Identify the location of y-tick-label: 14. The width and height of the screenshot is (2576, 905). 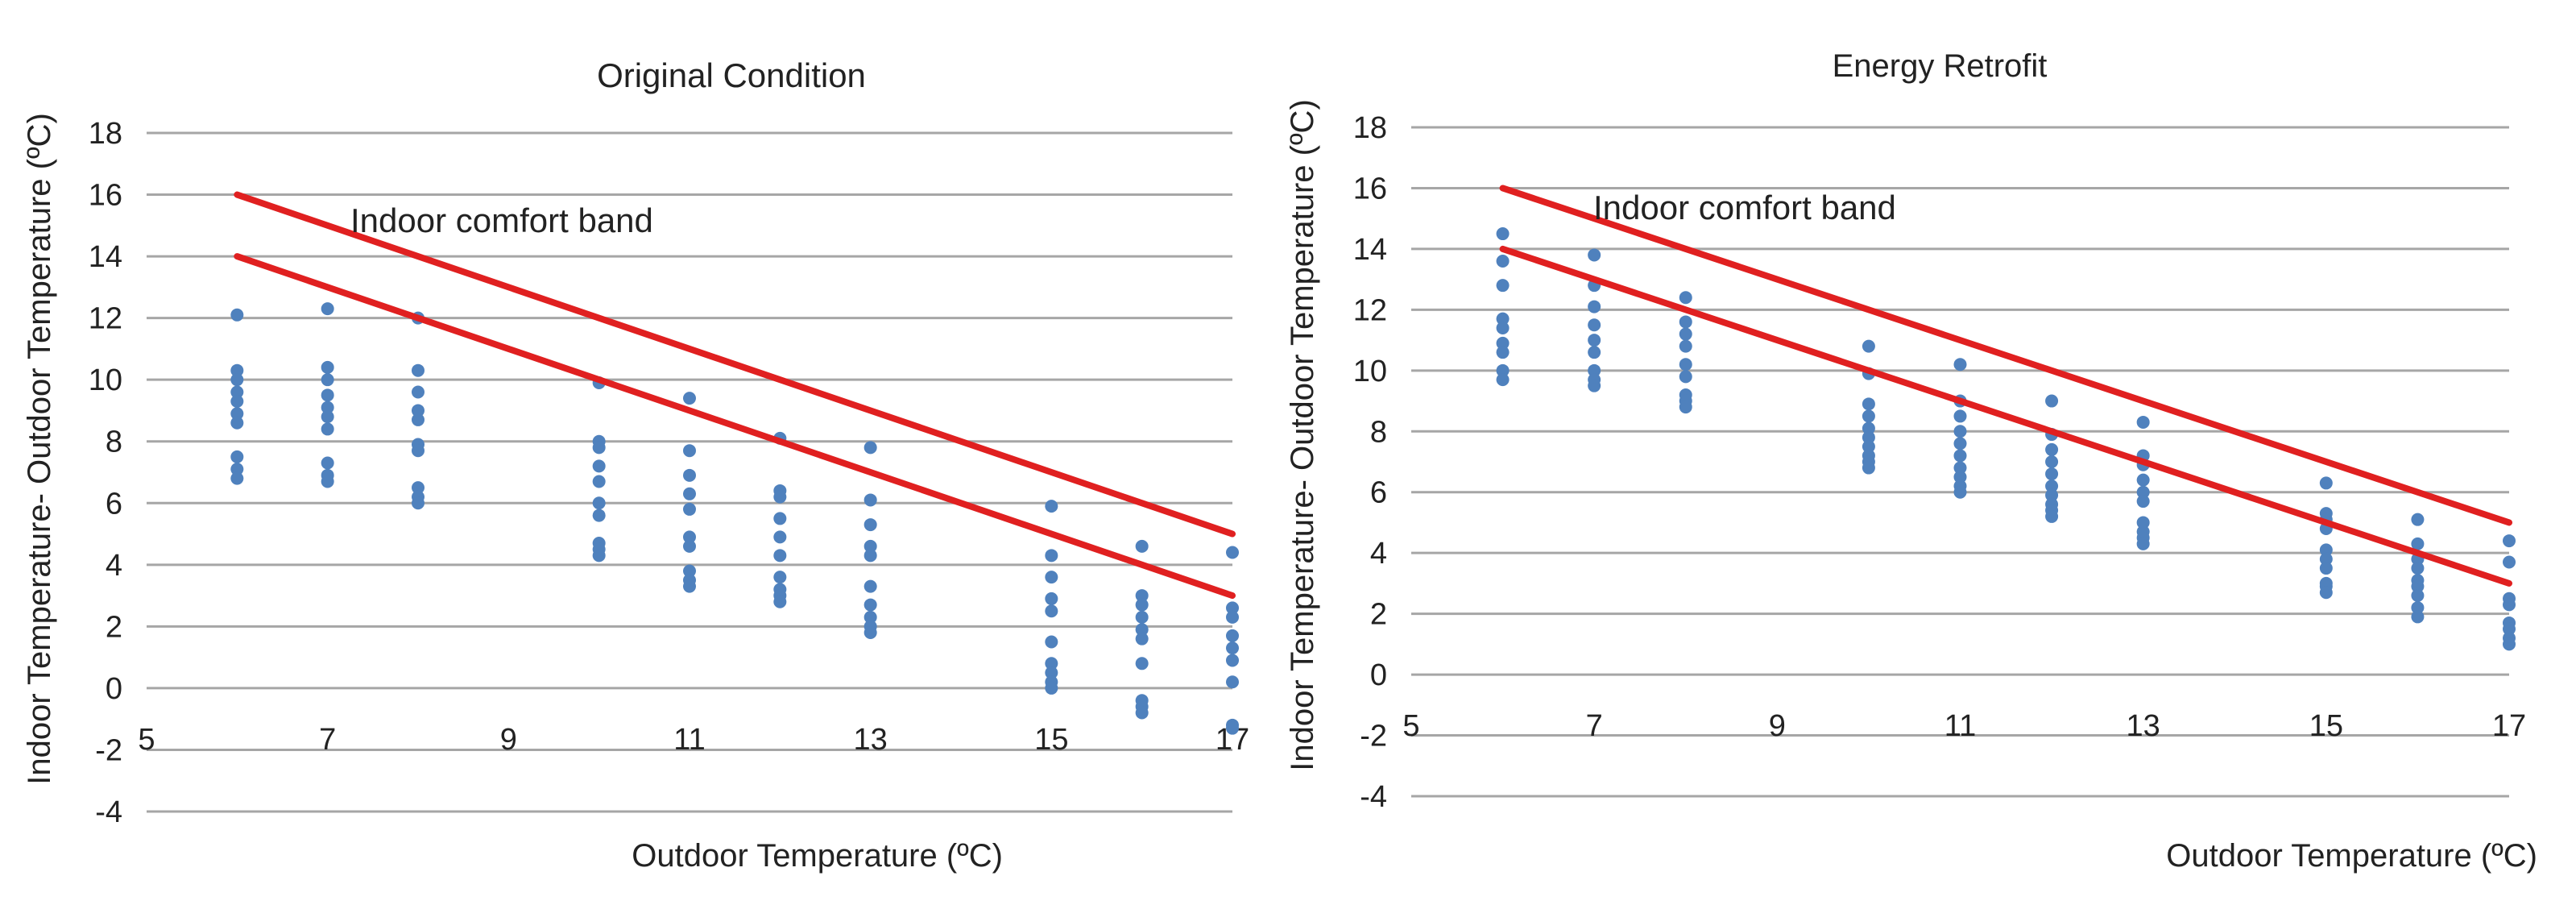
(105, 257).